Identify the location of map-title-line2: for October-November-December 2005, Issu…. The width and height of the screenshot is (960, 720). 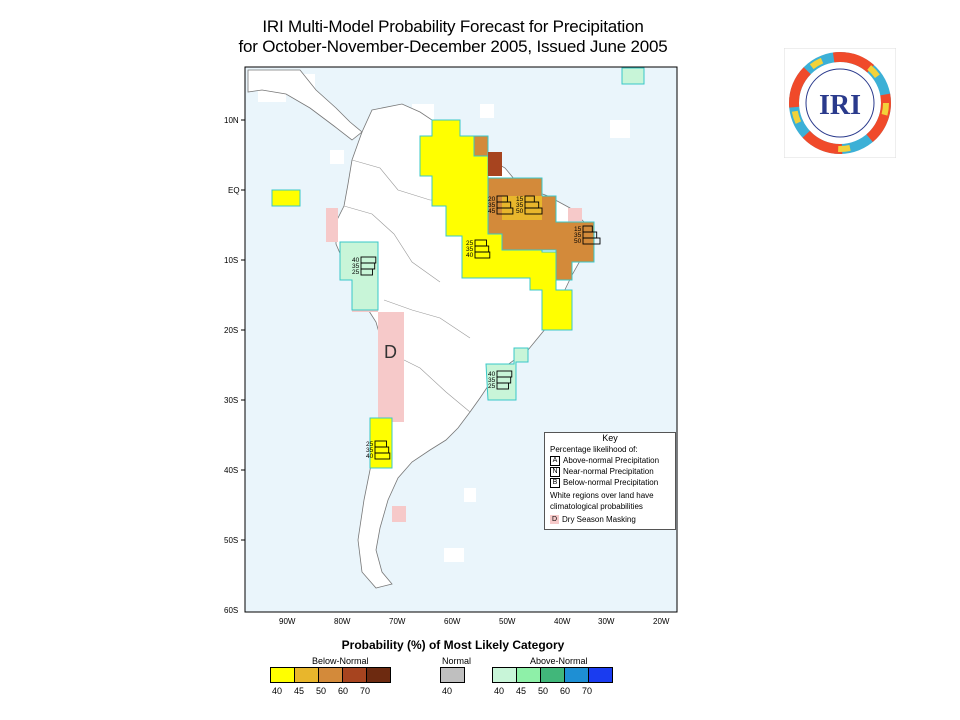
(453, 46).